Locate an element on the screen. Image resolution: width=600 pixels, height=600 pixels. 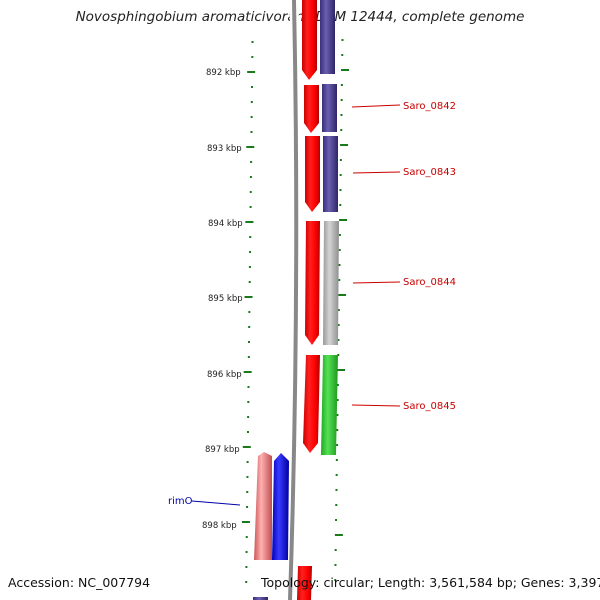
genome-backbone is located at coordinates (293, 300).